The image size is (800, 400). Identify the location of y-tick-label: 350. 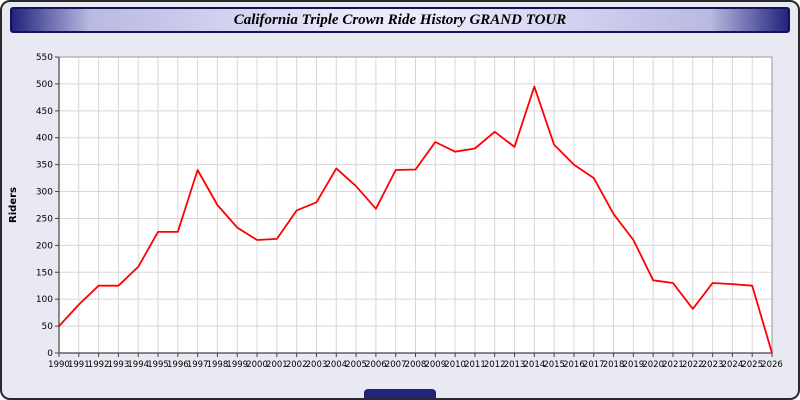
(44, 166).